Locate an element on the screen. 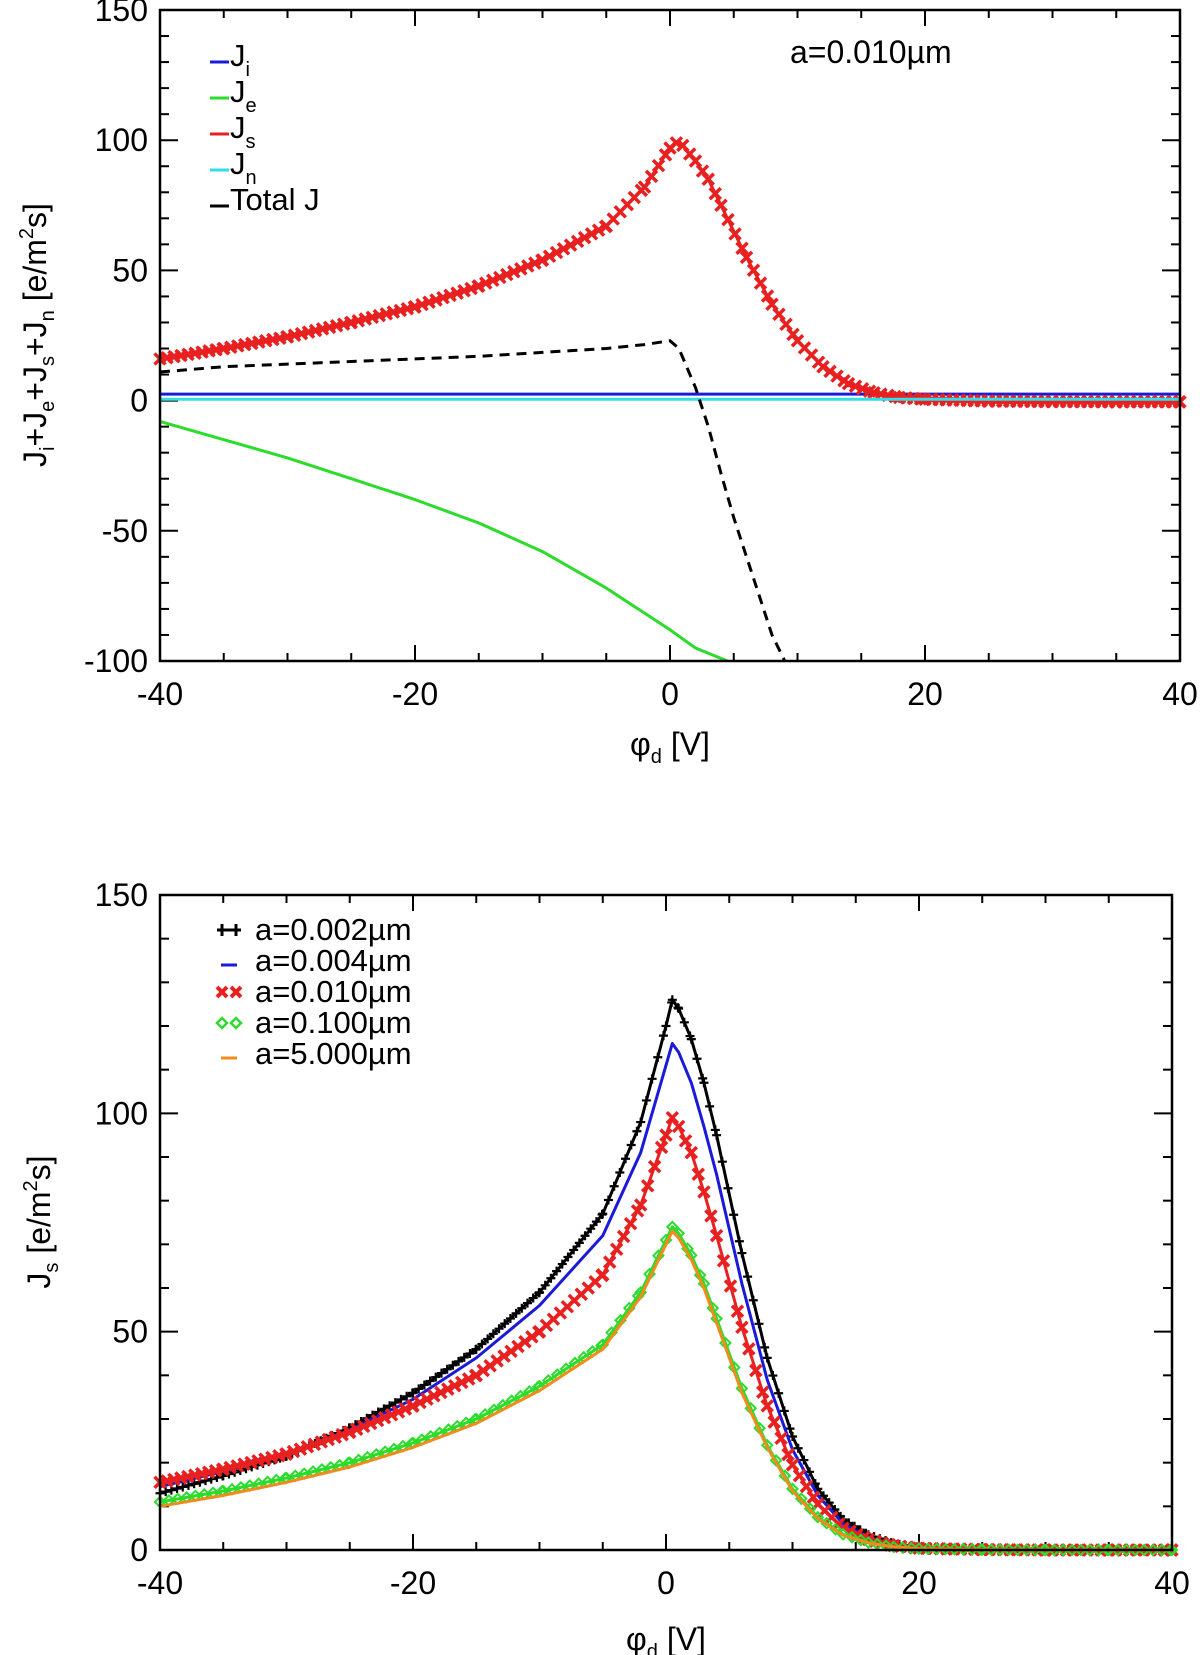 The width and height of the screenshot is (1200, 1655). series-line is located at coordinates (473, 500).